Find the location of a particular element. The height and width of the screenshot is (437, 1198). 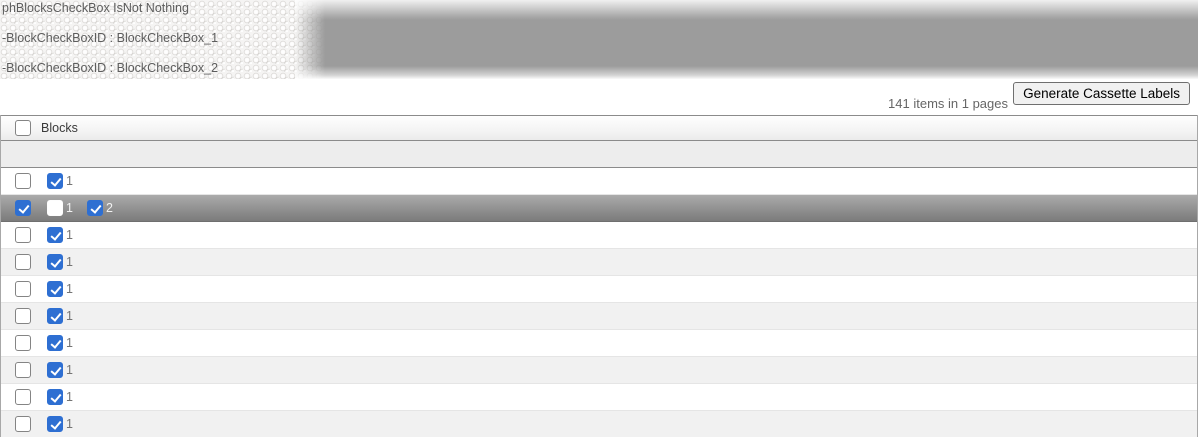

items-summary: 141 items in 1 pages is located at coordinates (948, 103).